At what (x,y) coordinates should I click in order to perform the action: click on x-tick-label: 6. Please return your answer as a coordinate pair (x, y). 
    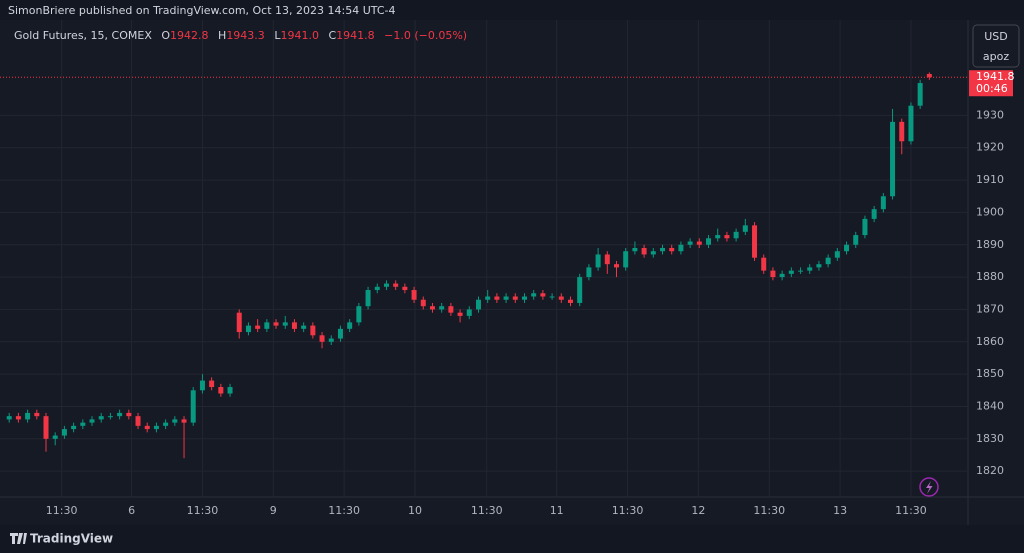
    Looking at the image, I should click on (131, 510).